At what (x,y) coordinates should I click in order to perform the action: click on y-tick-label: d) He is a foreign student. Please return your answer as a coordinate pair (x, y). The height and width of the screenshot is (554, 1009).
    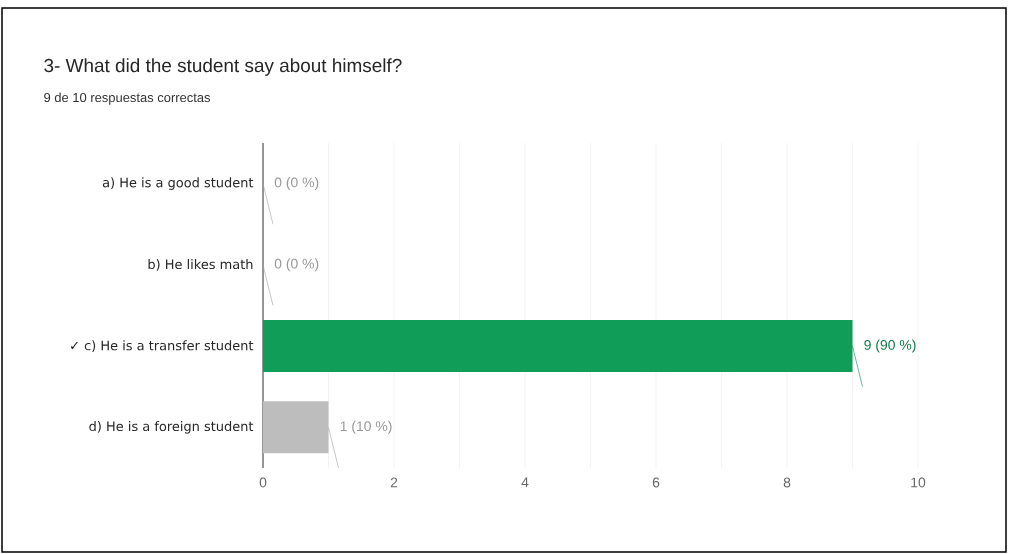
    Looking at the image, I should click on (171, 427).